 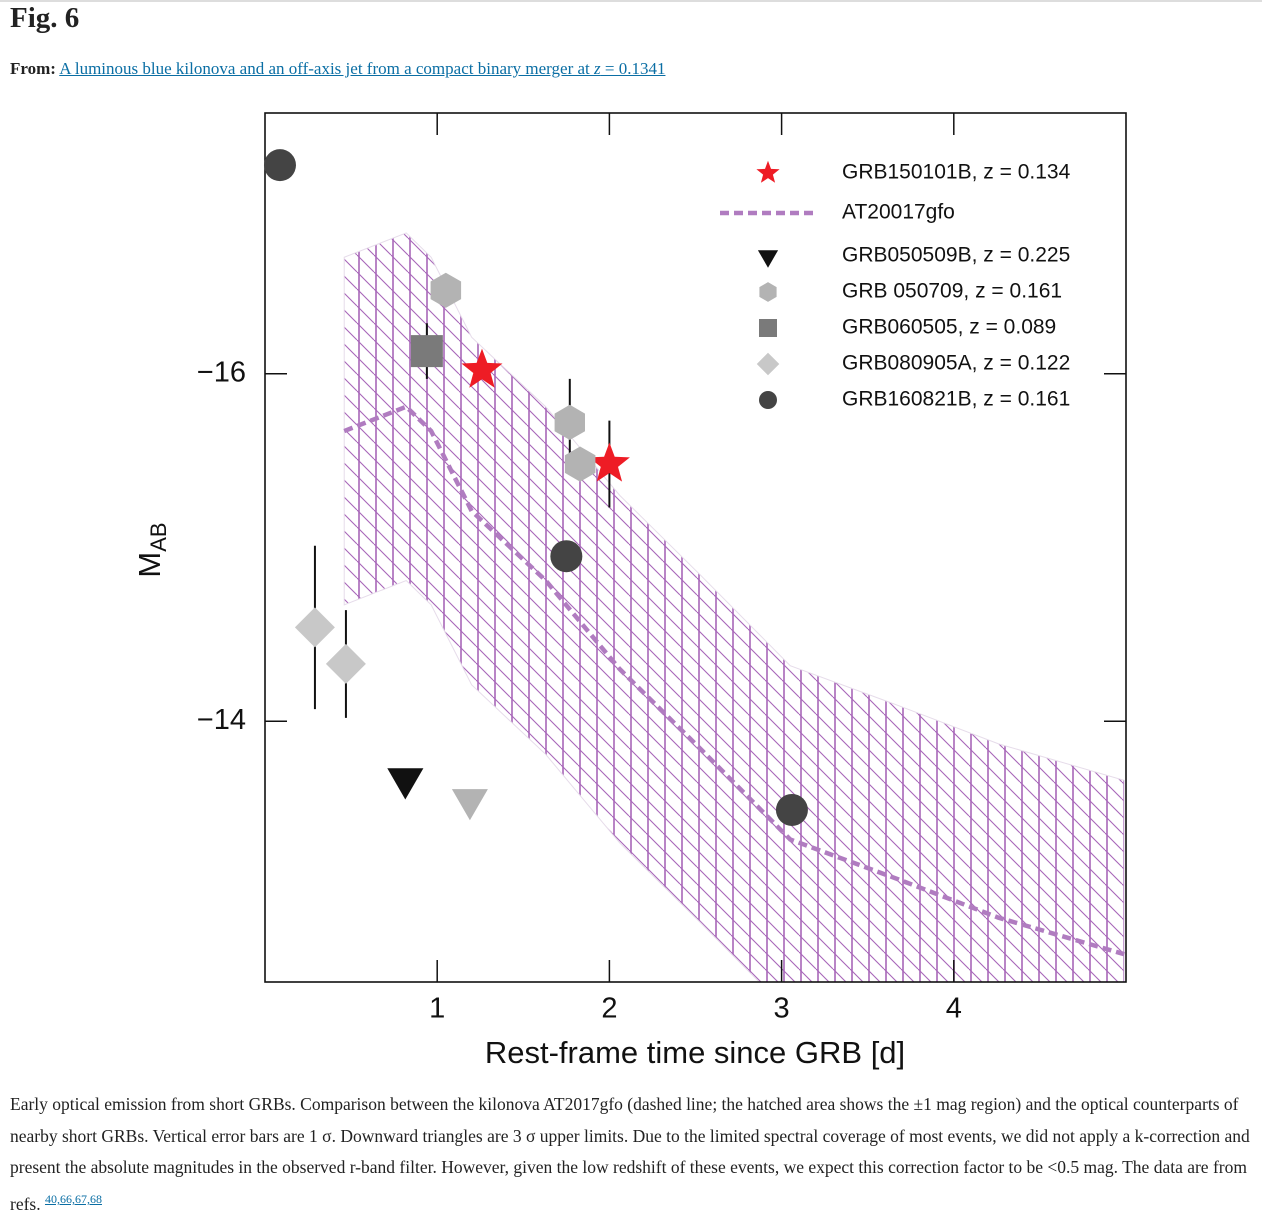 I want to click on y-tick-label: −14, so click(x=221, y=720).